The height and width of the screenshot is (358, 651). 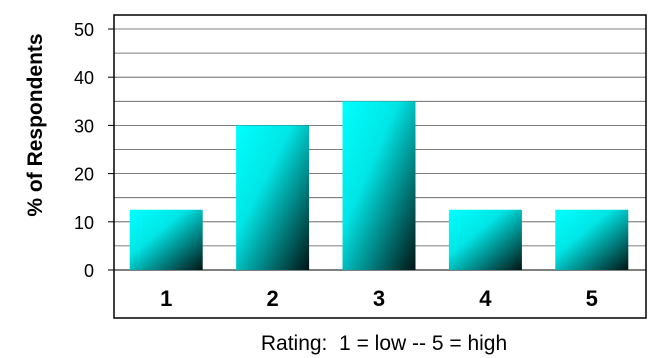 What do you see at coordinates (84, 30) in the screenshot?
I see `y-tick-label: 50` at bounding box center [84, 30].